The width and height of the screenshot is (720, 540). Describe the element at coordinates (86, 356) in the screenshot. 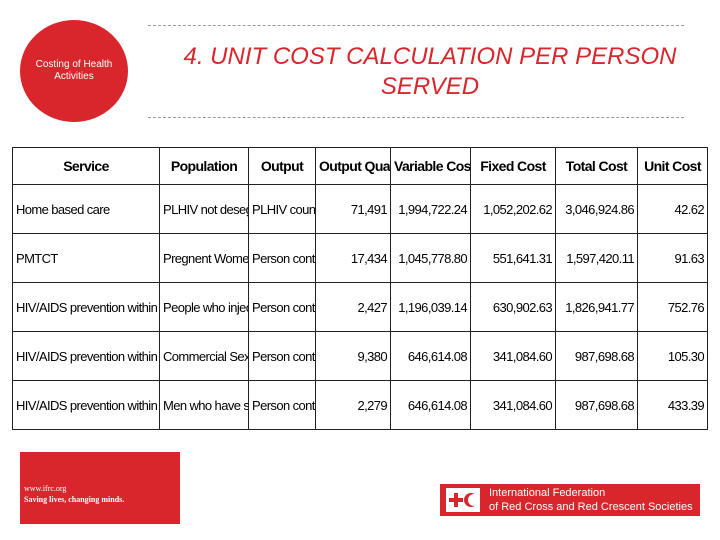

I see `cell-service: HIV/AIDS prevention within SWs` at that location.